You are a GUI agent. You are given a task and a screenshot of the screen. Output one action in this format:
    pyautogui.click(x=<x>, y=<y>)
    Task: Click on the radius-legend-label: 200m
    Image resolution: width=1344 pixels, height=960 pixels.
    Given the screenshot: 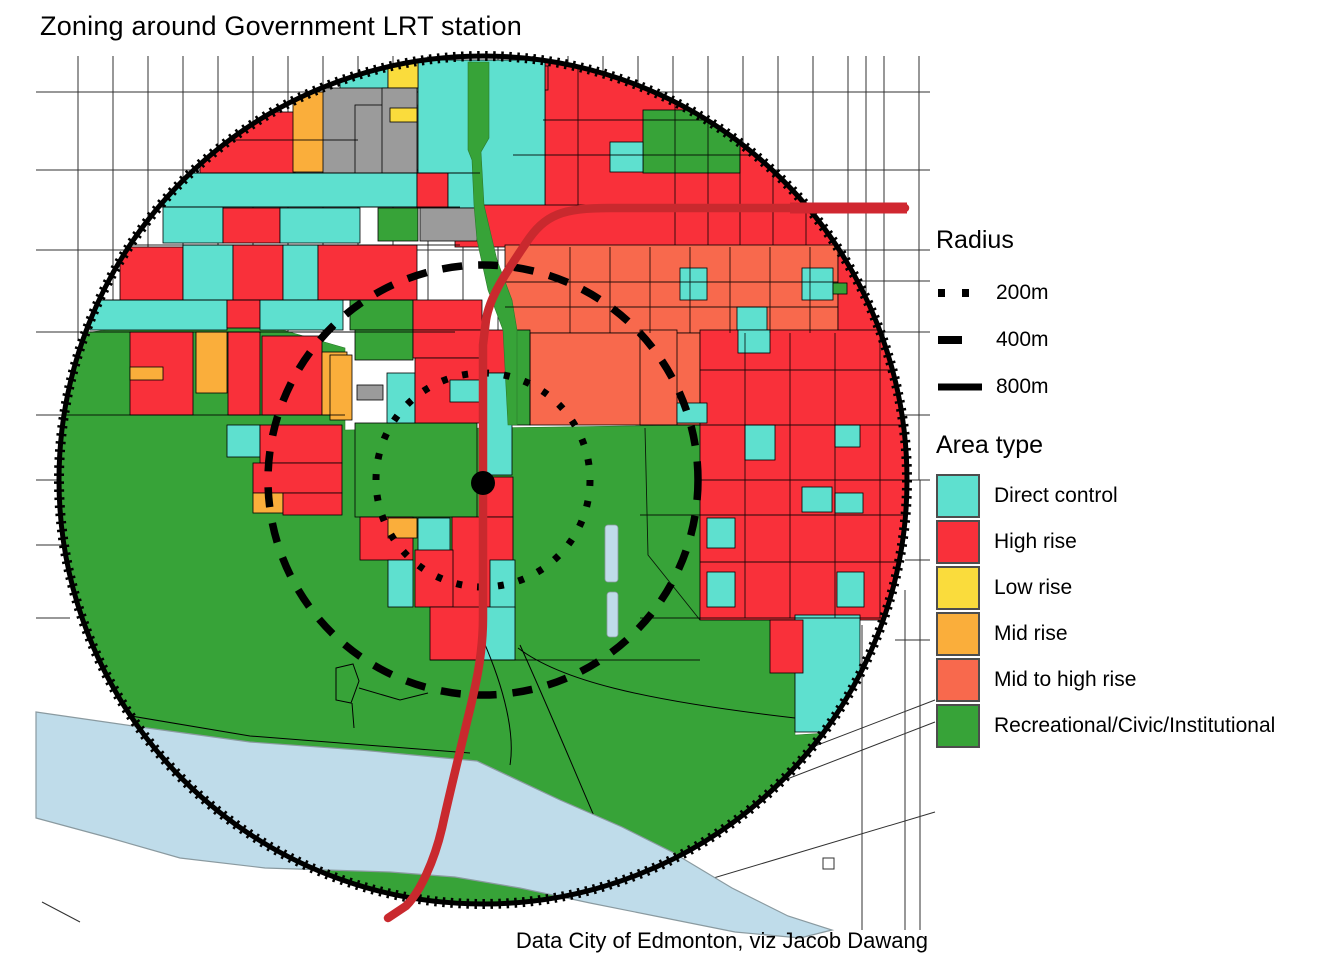 What is the action you would take?
    pyautogui.click(x=1022, y=292)
    